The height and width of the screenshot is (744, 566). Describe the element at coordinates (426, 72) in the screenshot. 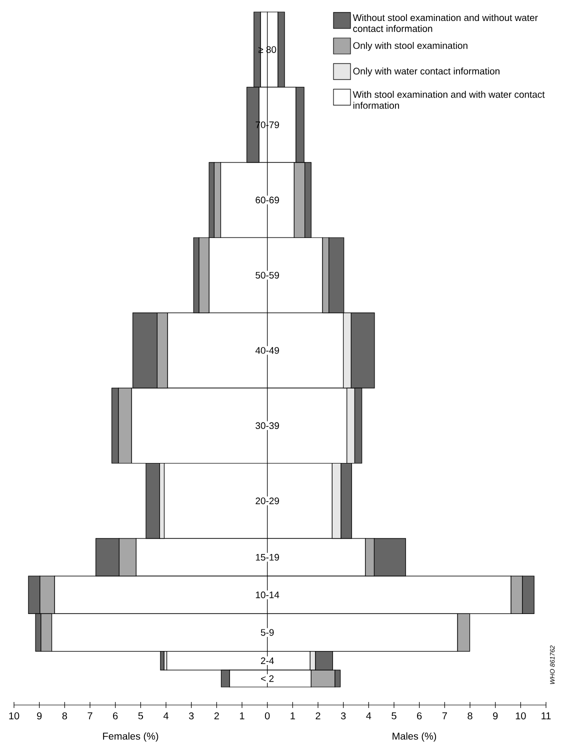

I see `legend-label: Only with water contact information` at that location.